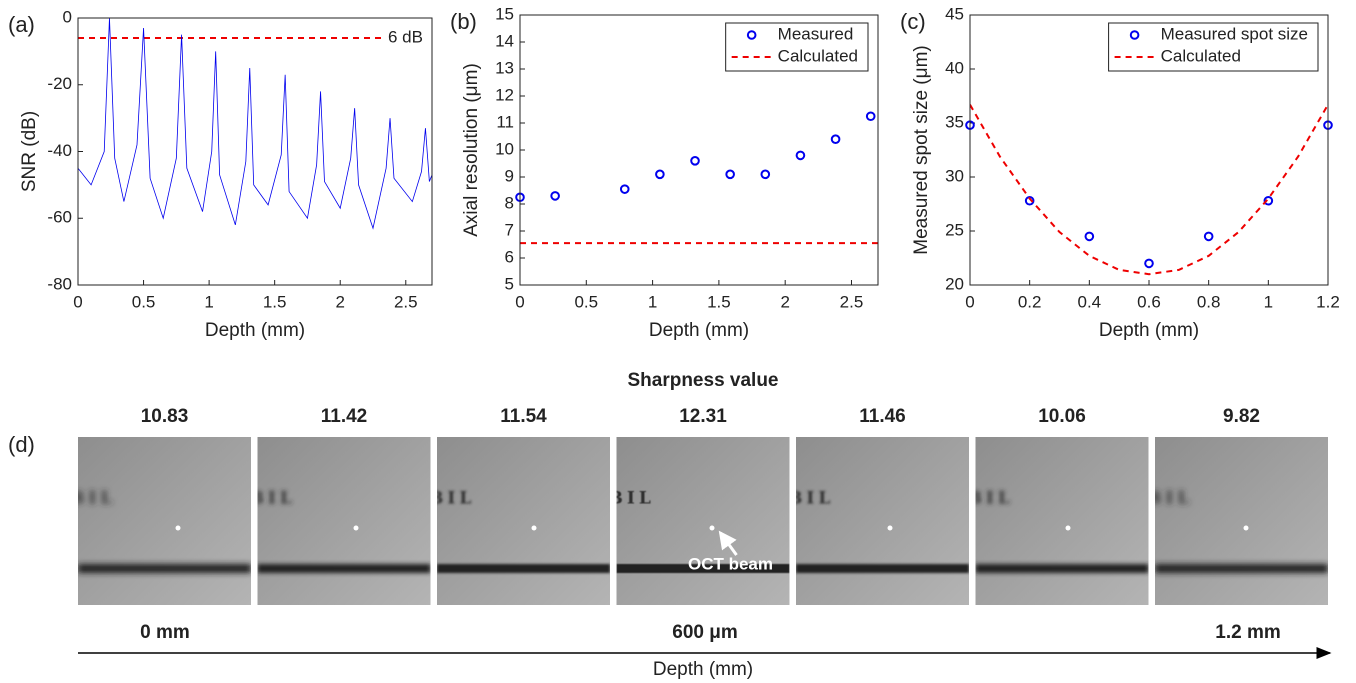  Describe the element at coordinates (471, 150) in the screenshot. I see `y-axis-label: Axial resolution (μm)` at that location.